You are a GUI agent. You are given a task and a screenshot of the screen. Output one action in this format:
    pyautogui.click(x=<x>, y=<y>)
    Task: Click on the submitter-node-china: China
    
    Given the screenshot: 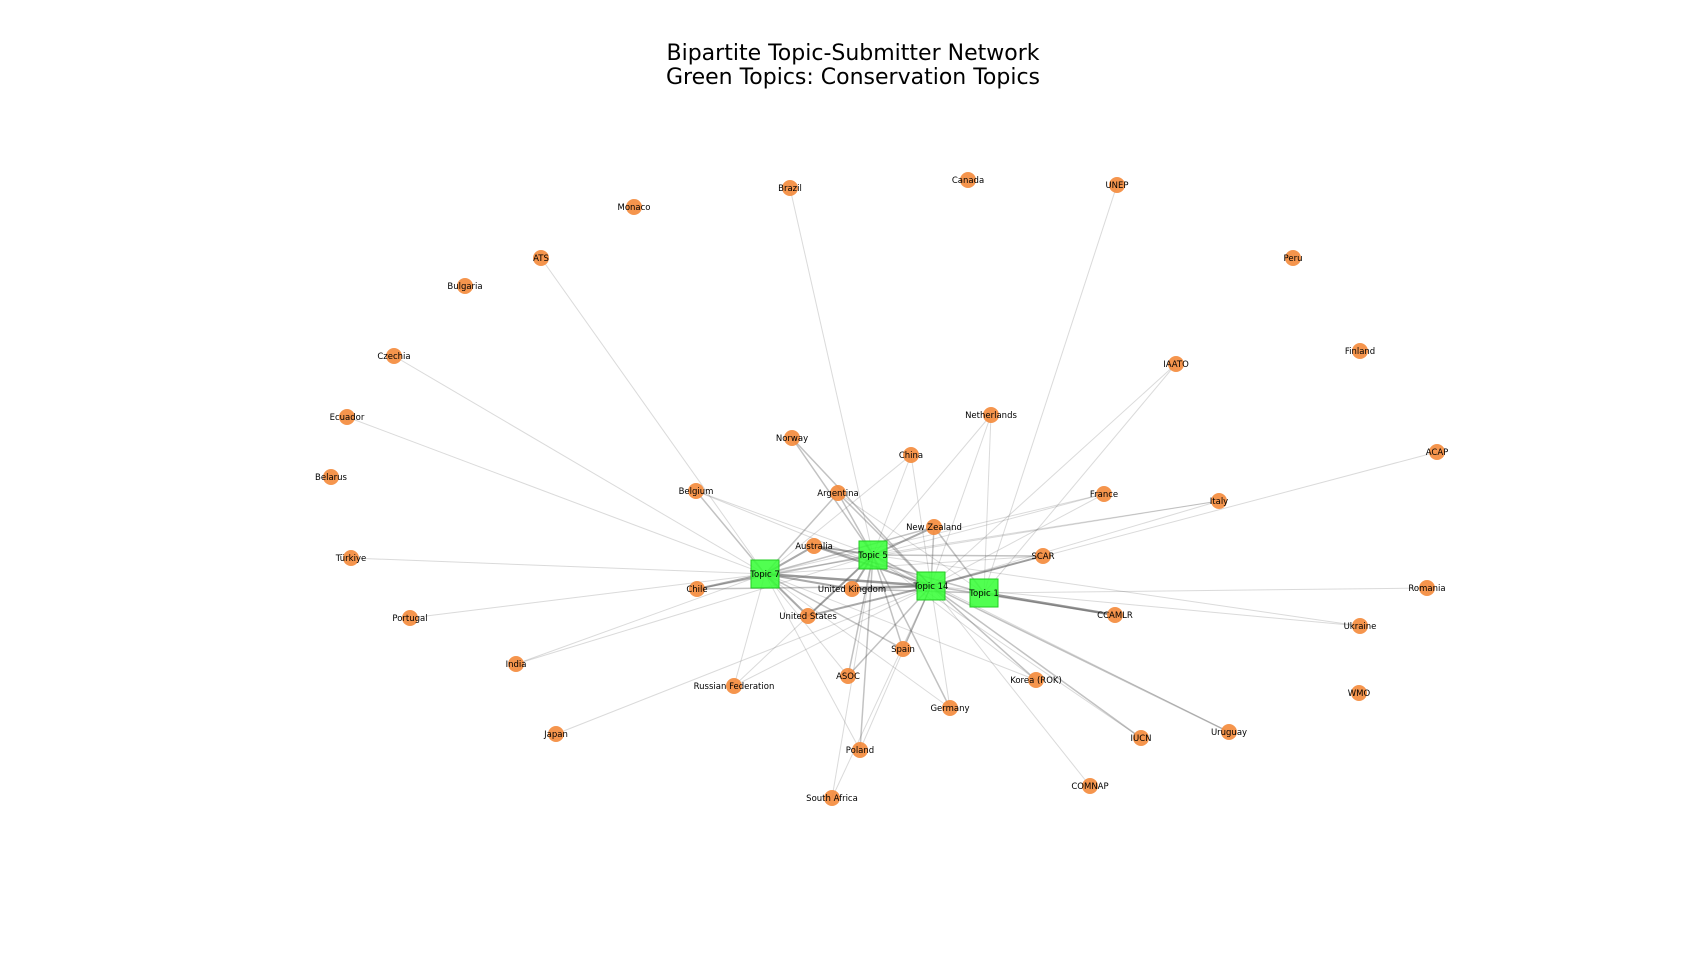 What is the action you would take?
    pyautogui.click(x=911, y=455)
    